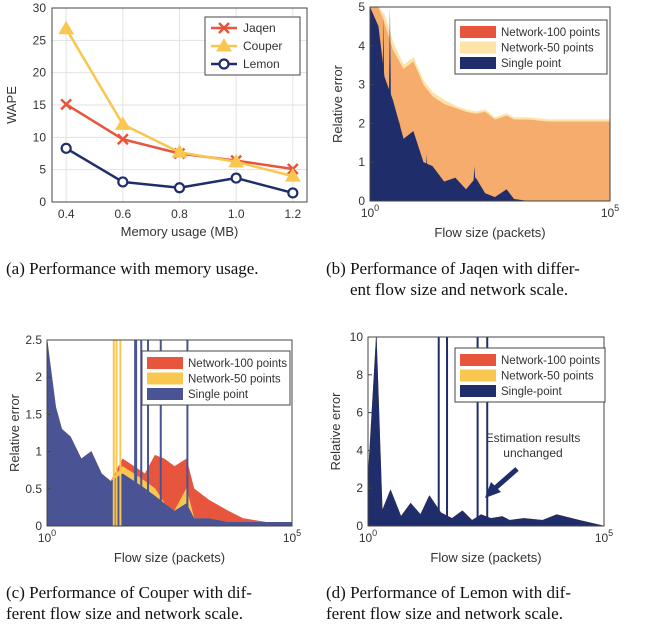  What do you see at coordinates (40, 73) in the screenshot?
I see `y-tick-label: 20` at bounding box center [40, 73].